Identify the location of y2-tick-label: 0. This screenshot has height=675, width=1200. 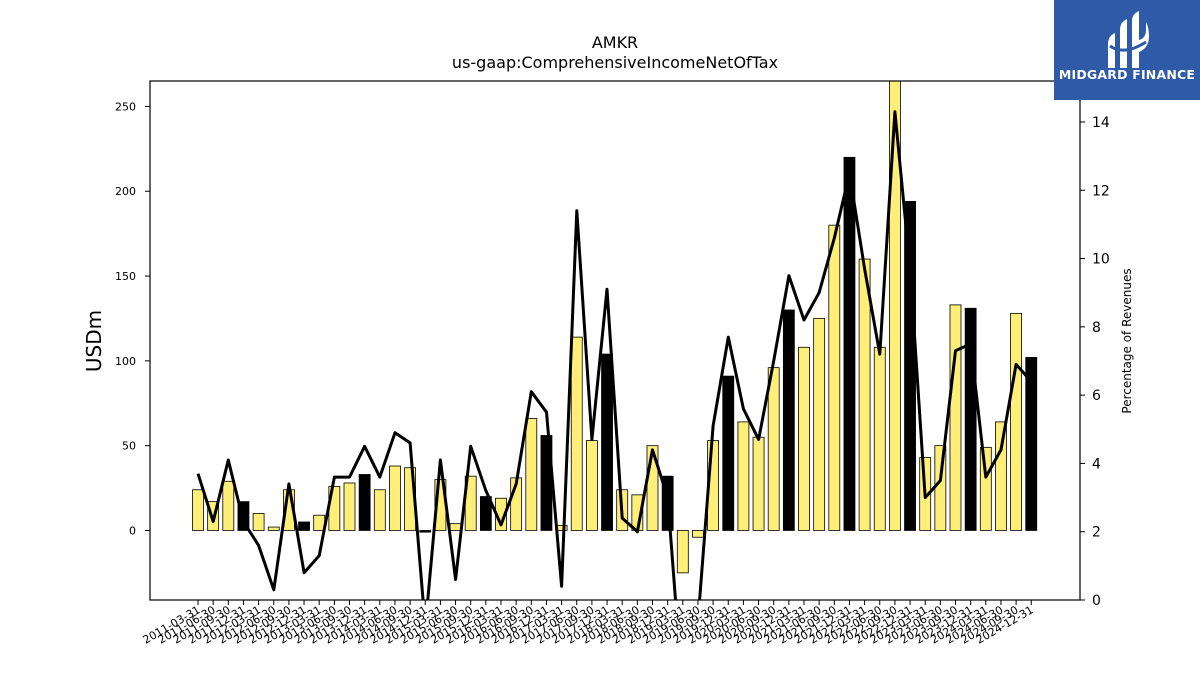
(1096, 601).